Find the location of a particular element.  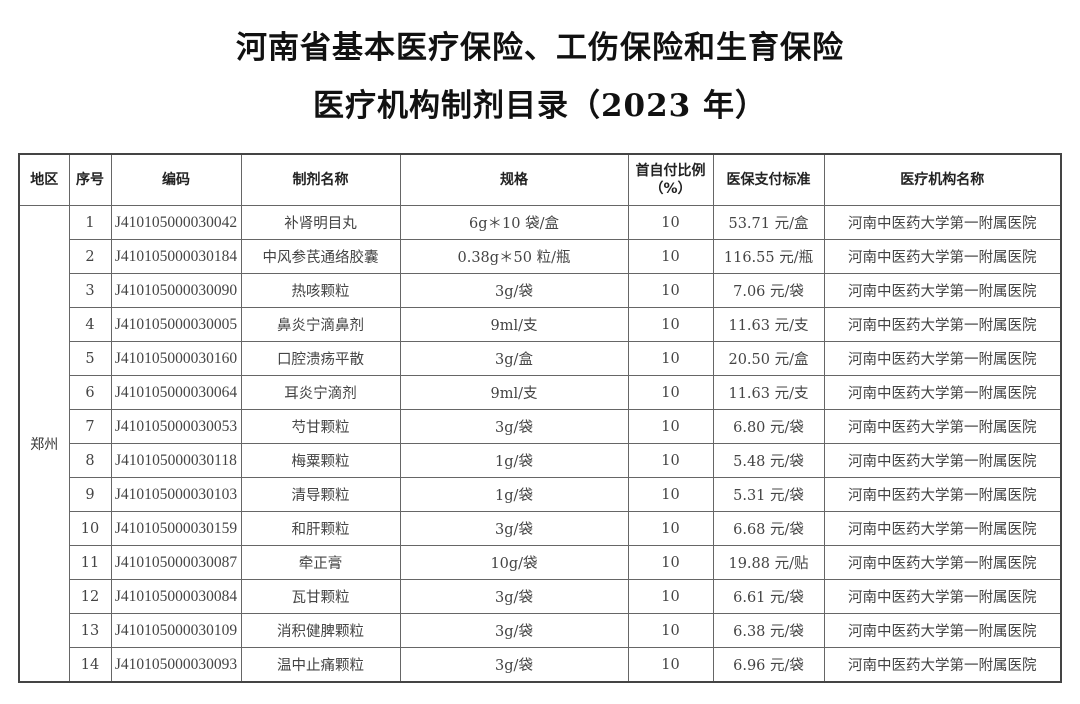

row-number: 3 is located at coordinates (90, 290).